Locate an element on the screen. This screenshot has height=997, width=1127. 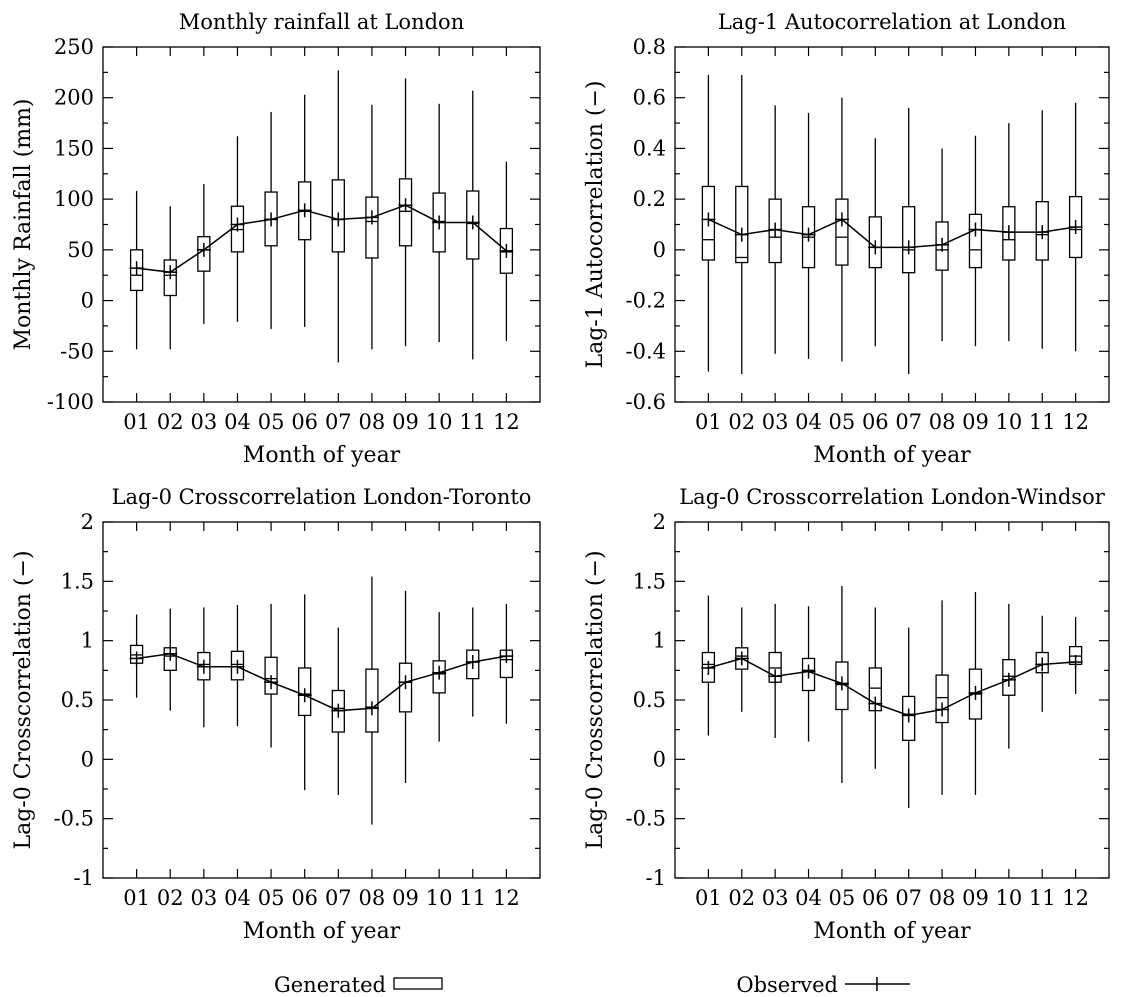
legend-generated-swatch is located at coordinates (418, 983).